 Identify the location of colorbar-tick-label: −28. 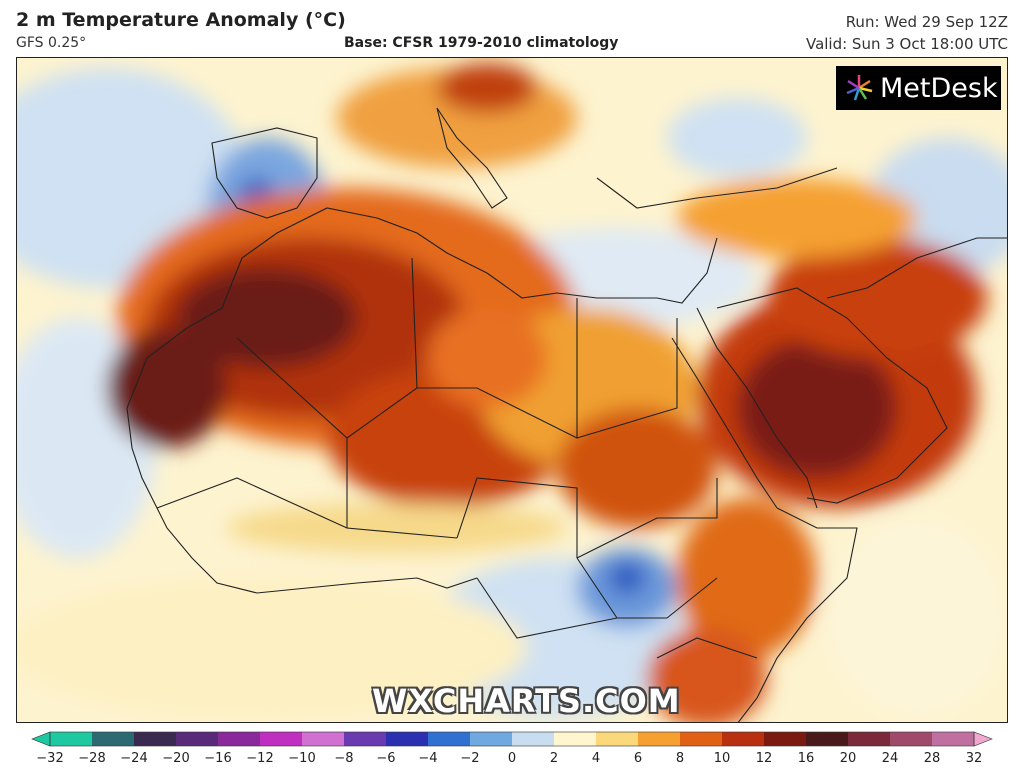
(92, 758).